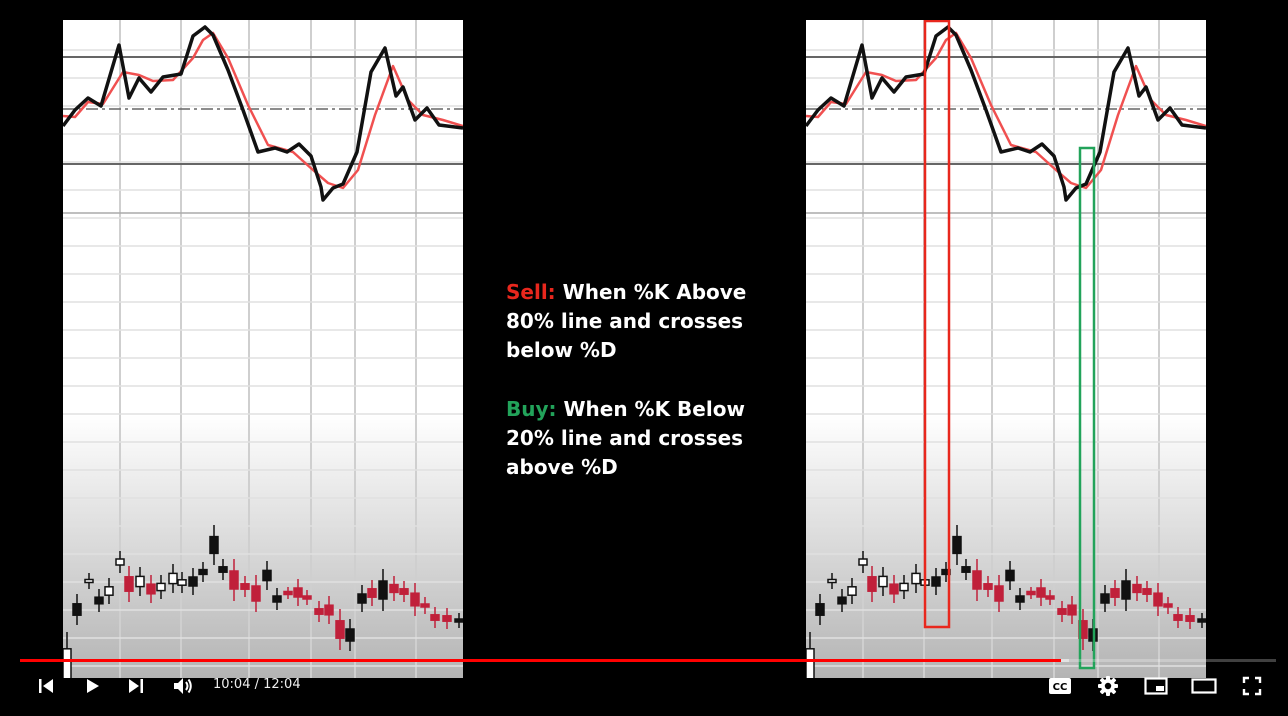 Image resolution: width=1288 pixels, height=716 pixels. What do you see at coordinates (540, 660) in the screenshot?
I see `progress-played` at bounding box center [540, 660].